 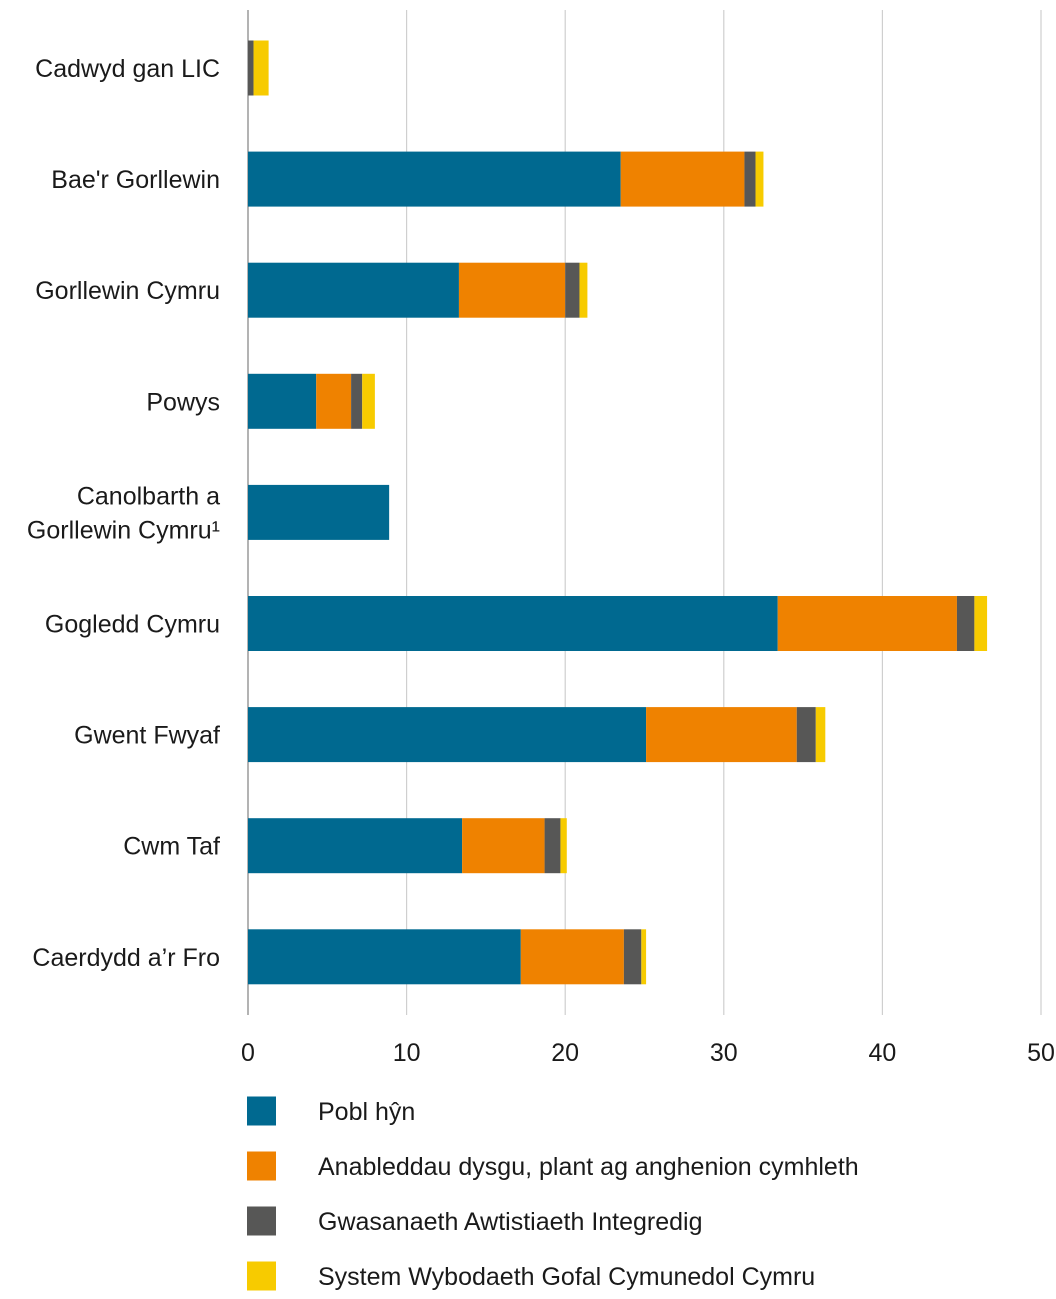 What do you see at coordinates (126, 958) in the screenshot?
I see `category-label: Caerdydd a’r Fro` at bounding box center [126, 958].